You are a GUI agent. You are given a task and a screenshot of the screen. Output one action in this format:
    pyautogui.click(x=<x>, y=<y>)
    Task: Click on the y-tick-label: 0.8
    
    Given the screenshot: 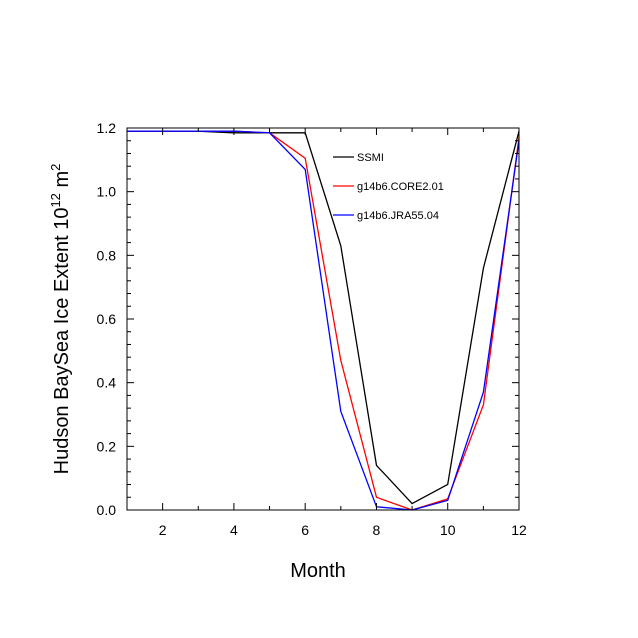 What is the action you would take?
    pyautogui.click(x=107, y=255)
    